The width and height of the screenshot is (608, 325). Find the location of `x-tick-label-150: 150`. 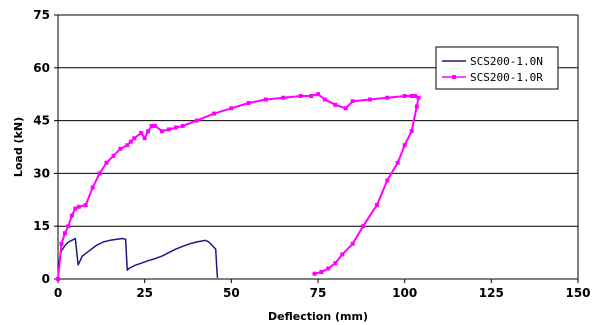

x-tick-label-150: 150 is located at coordinates (577, 293).